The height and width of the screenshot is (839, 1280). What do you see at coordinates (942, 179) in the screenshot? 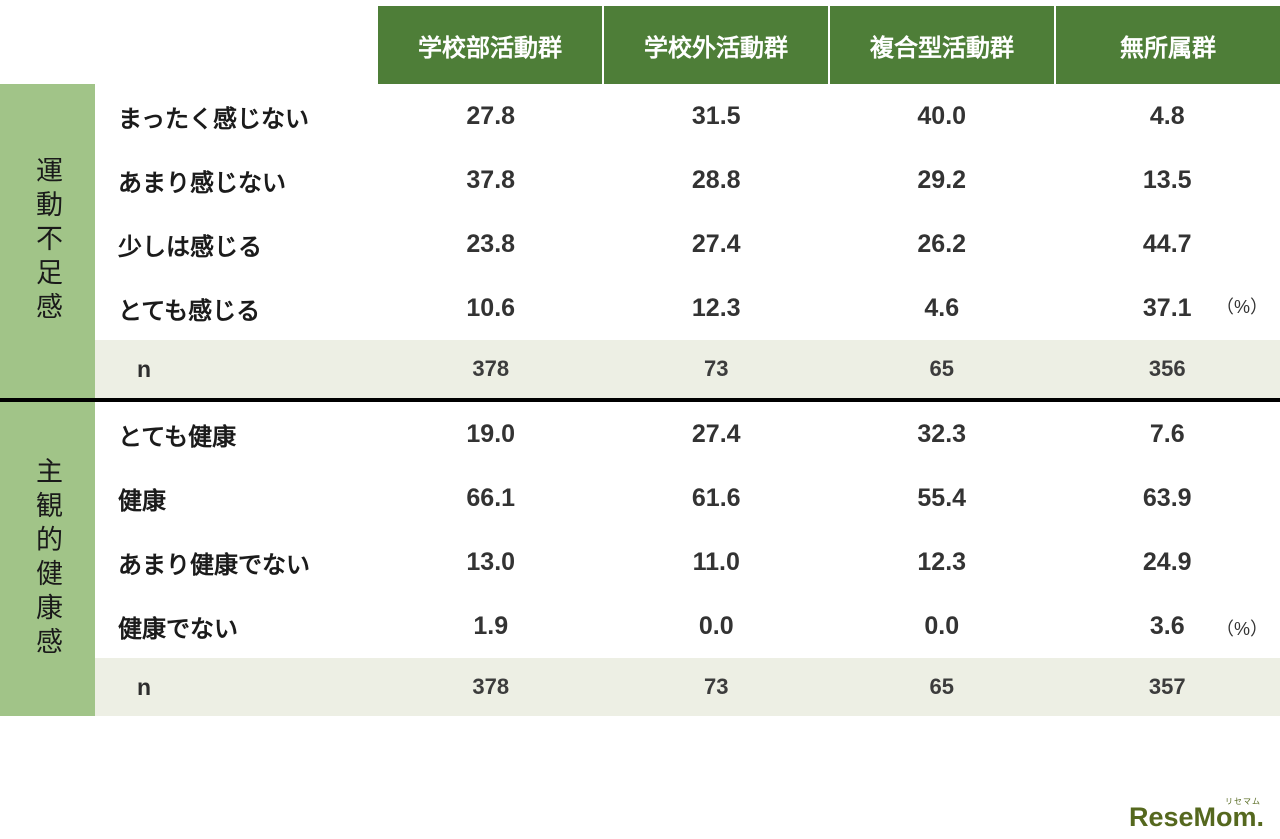
I see `cell-value: 29.2` at bounding box center [942, 179].